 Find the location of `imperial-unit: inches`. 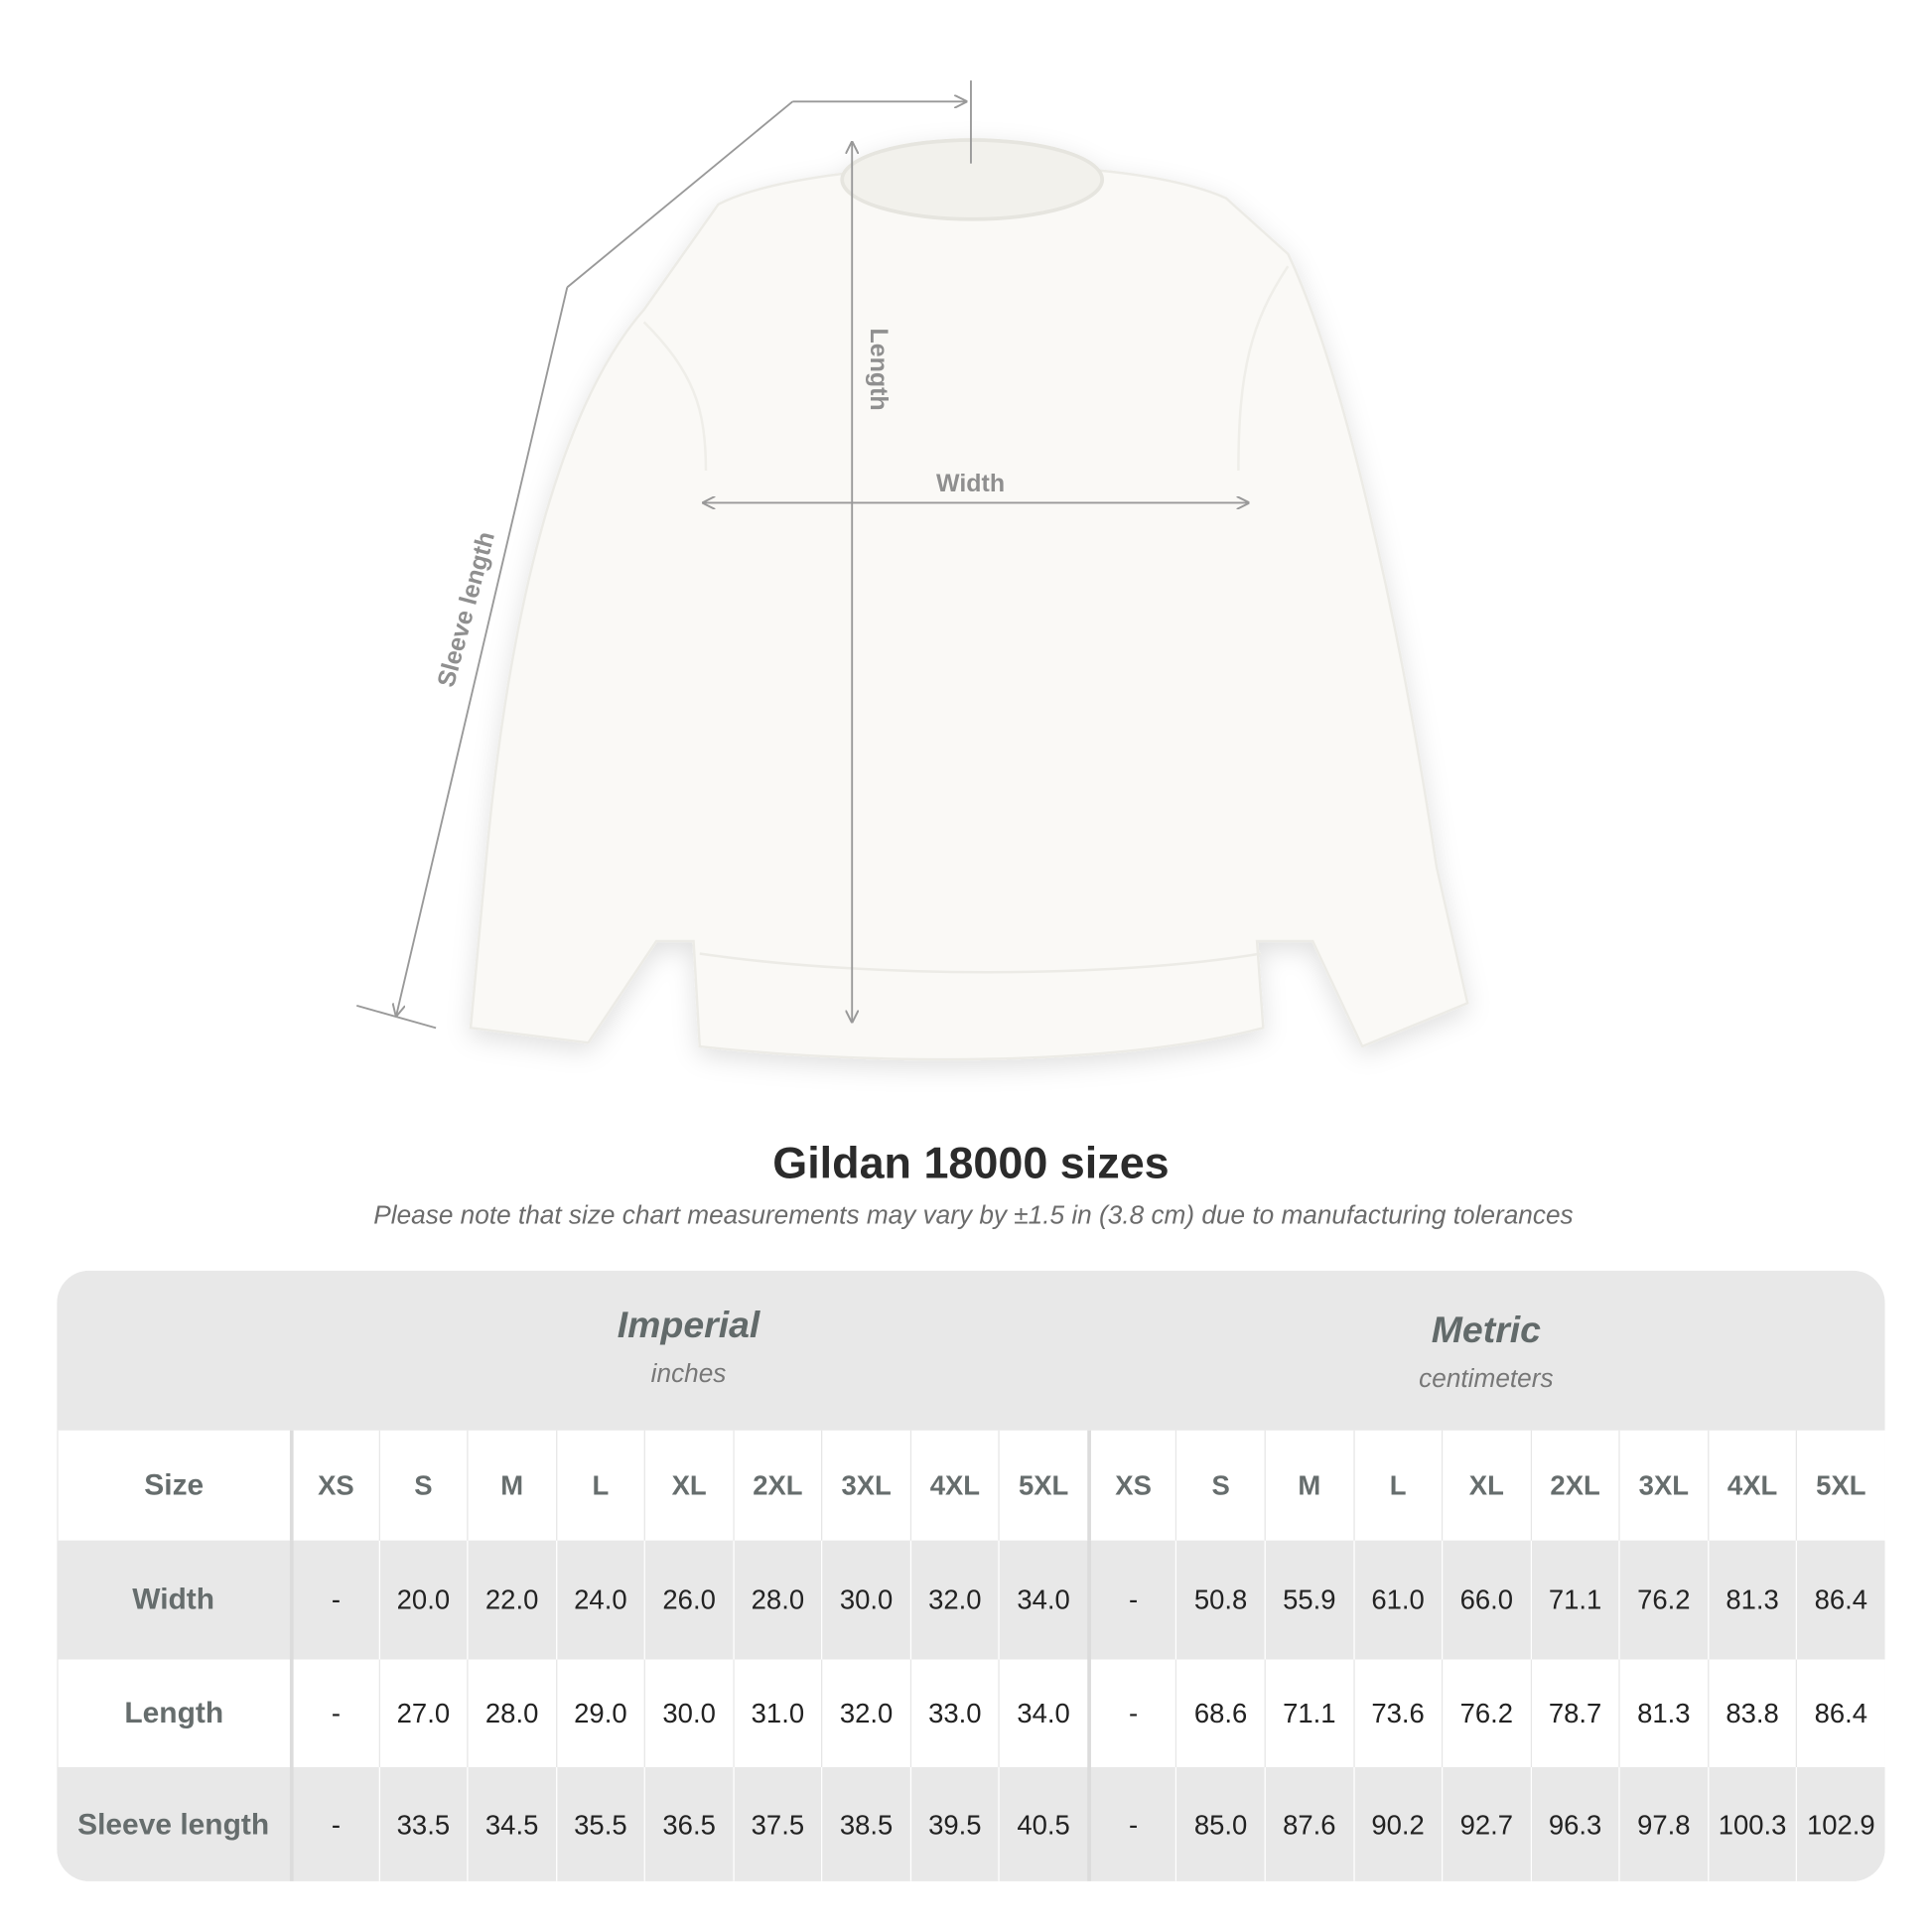

imperial-unit: inches is located at coordinates (688, 1374).